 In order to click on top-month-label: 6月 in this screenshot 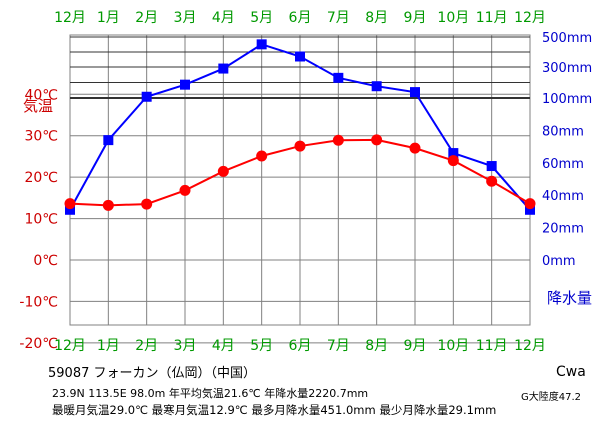, I will do `click(300, 18)`.